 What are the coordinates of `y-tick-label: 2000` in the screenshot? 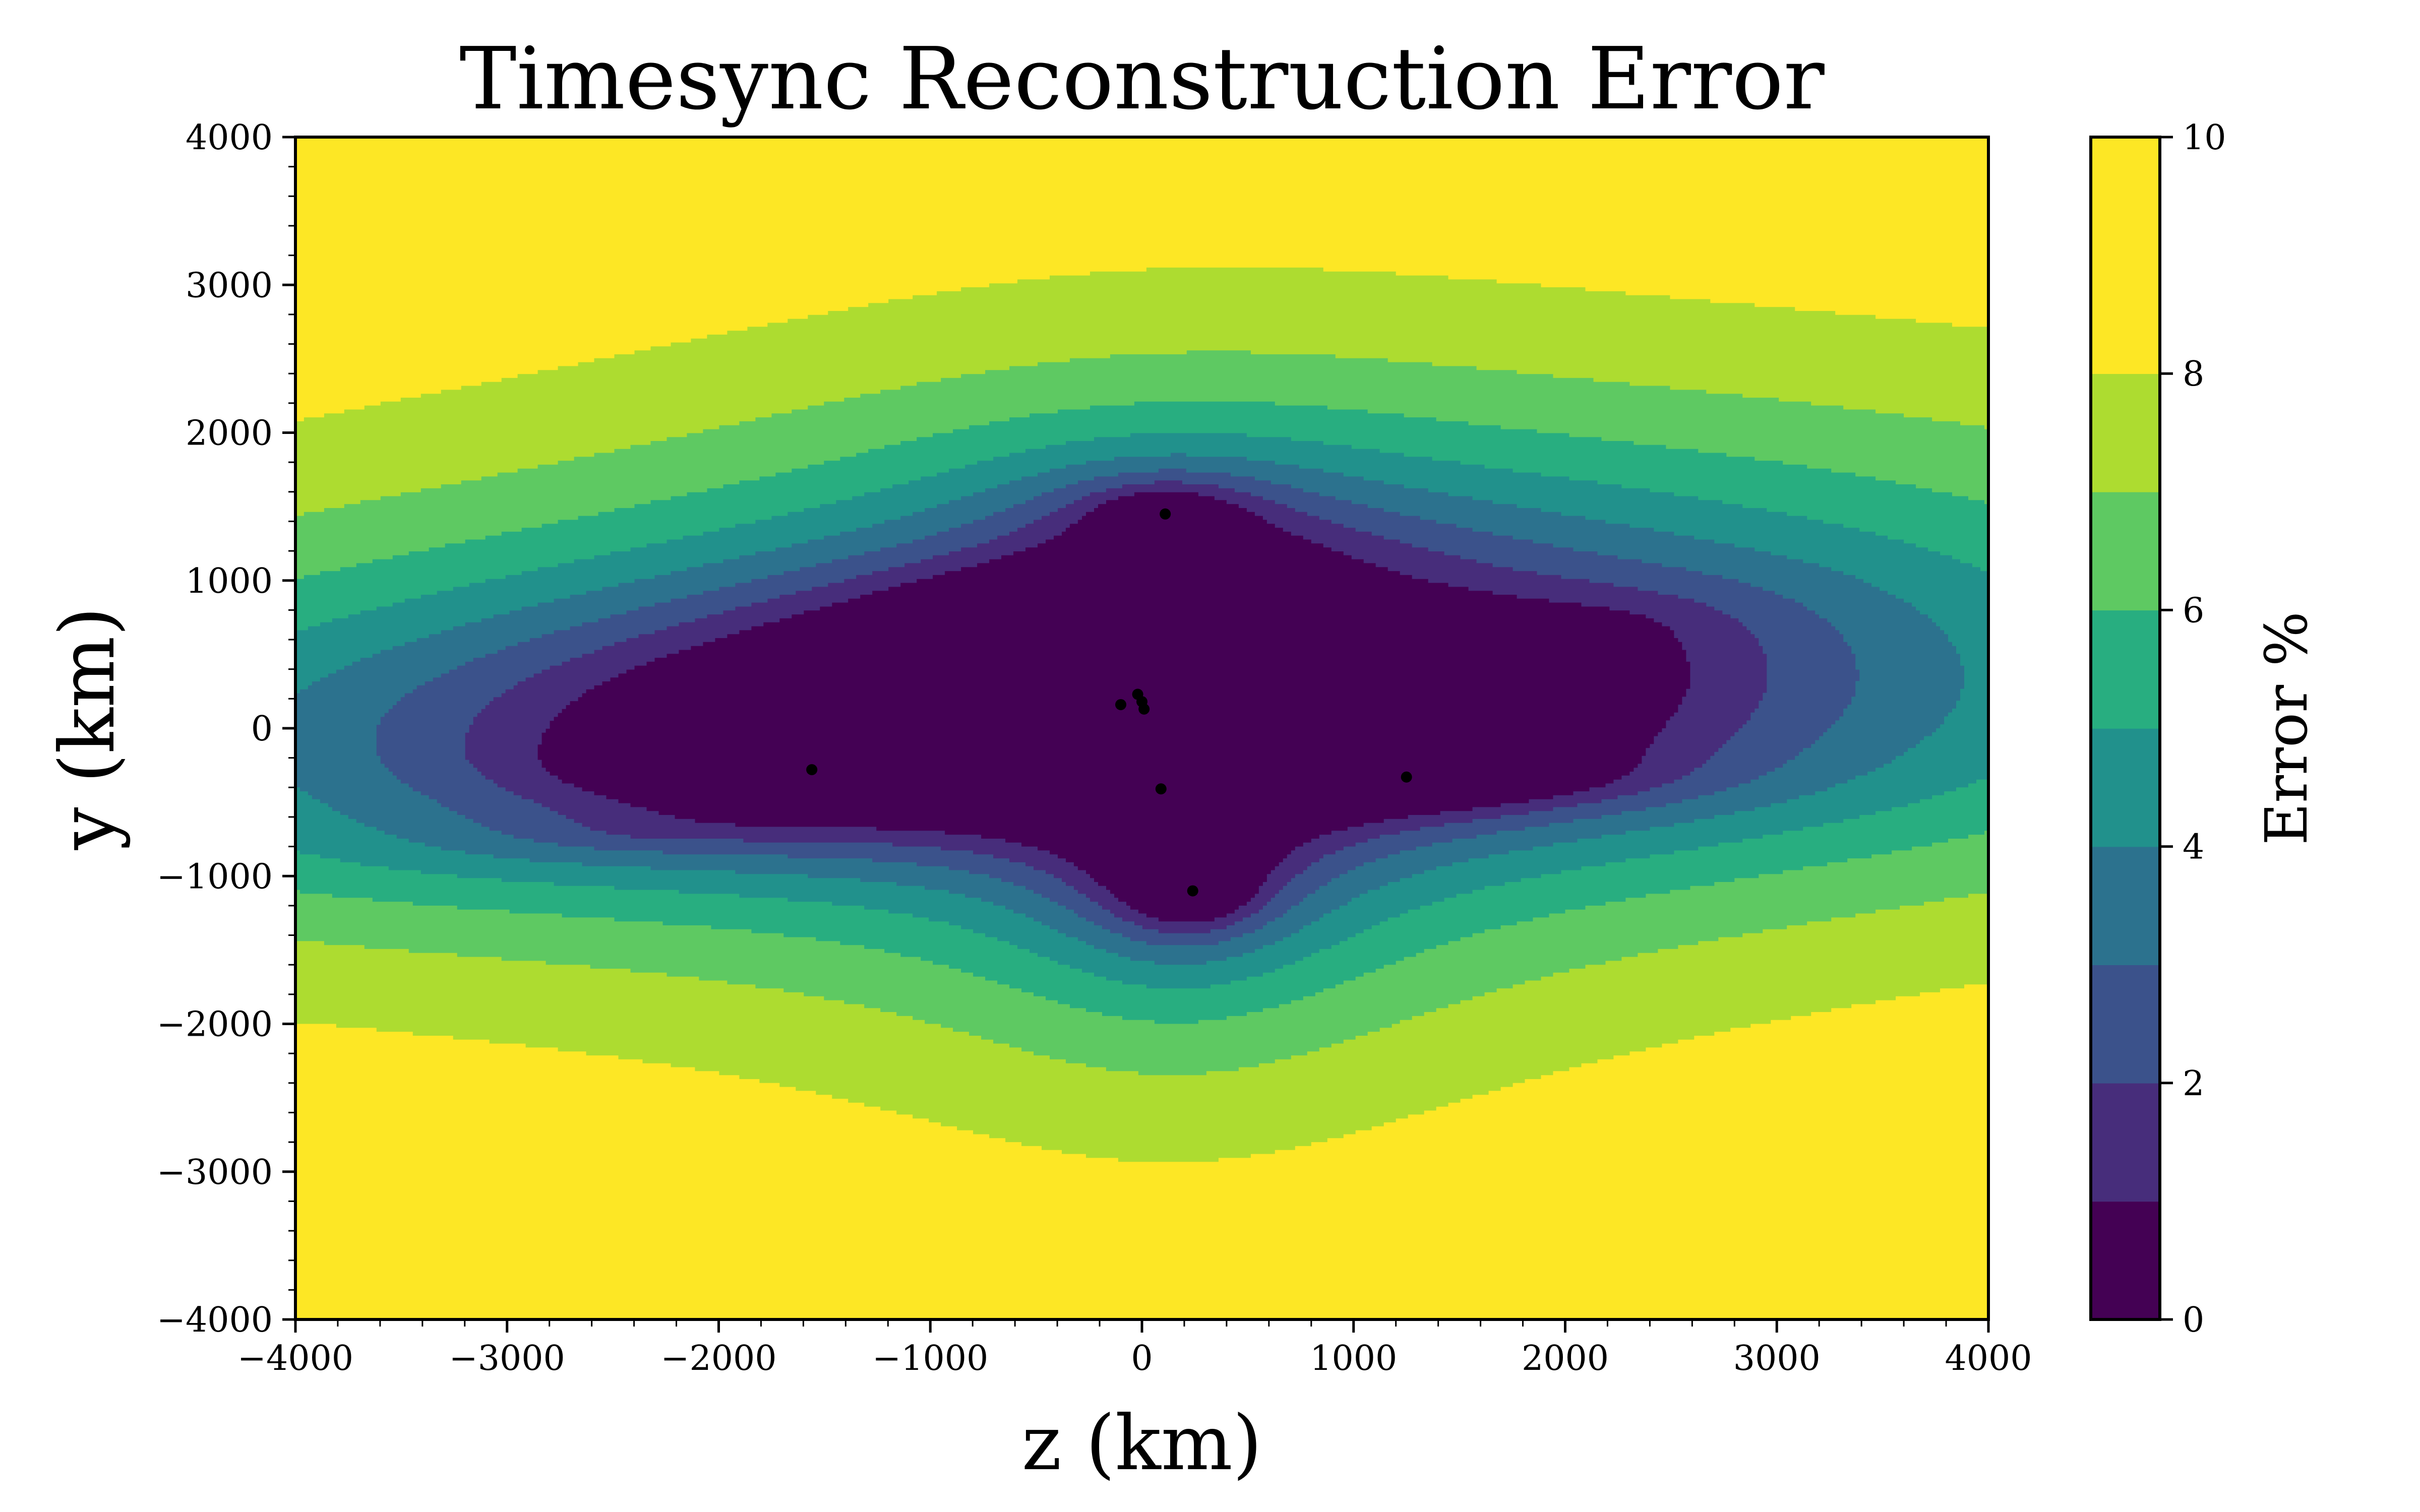 It's located at (229, 434).